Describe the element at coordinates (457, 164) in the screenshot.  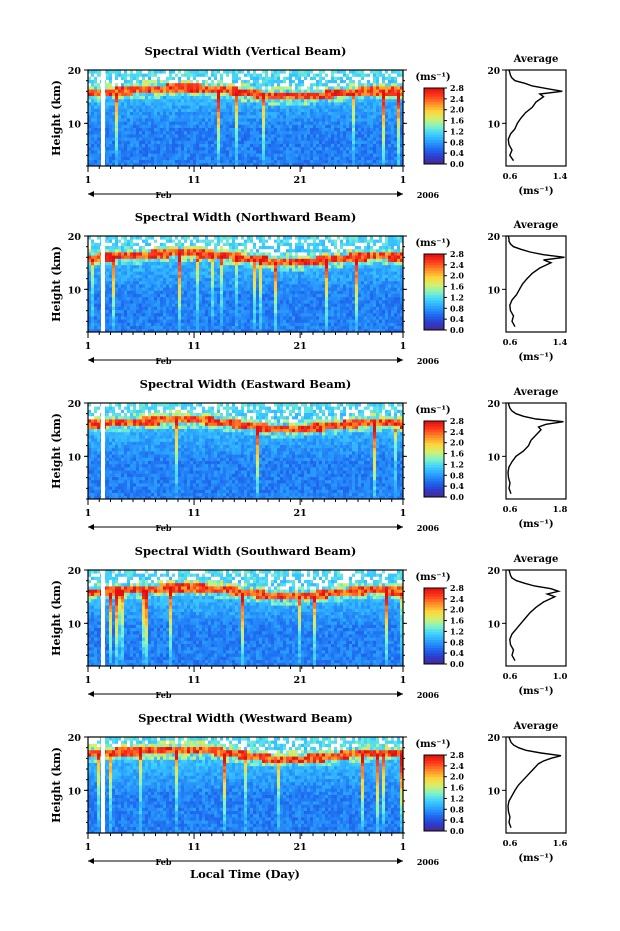
I see `colorbar-tick-label: 0.0` at that location.